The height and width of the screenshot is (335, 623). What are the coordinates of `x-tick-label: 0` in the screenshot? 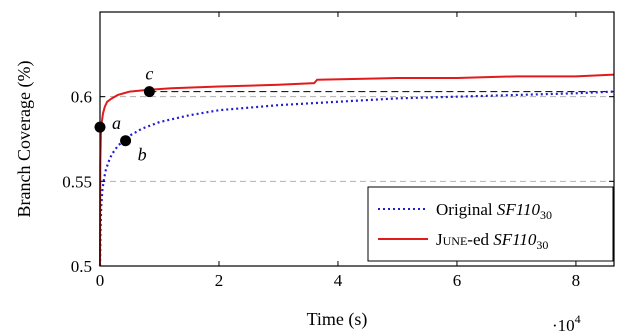 It's located at (100, 280).